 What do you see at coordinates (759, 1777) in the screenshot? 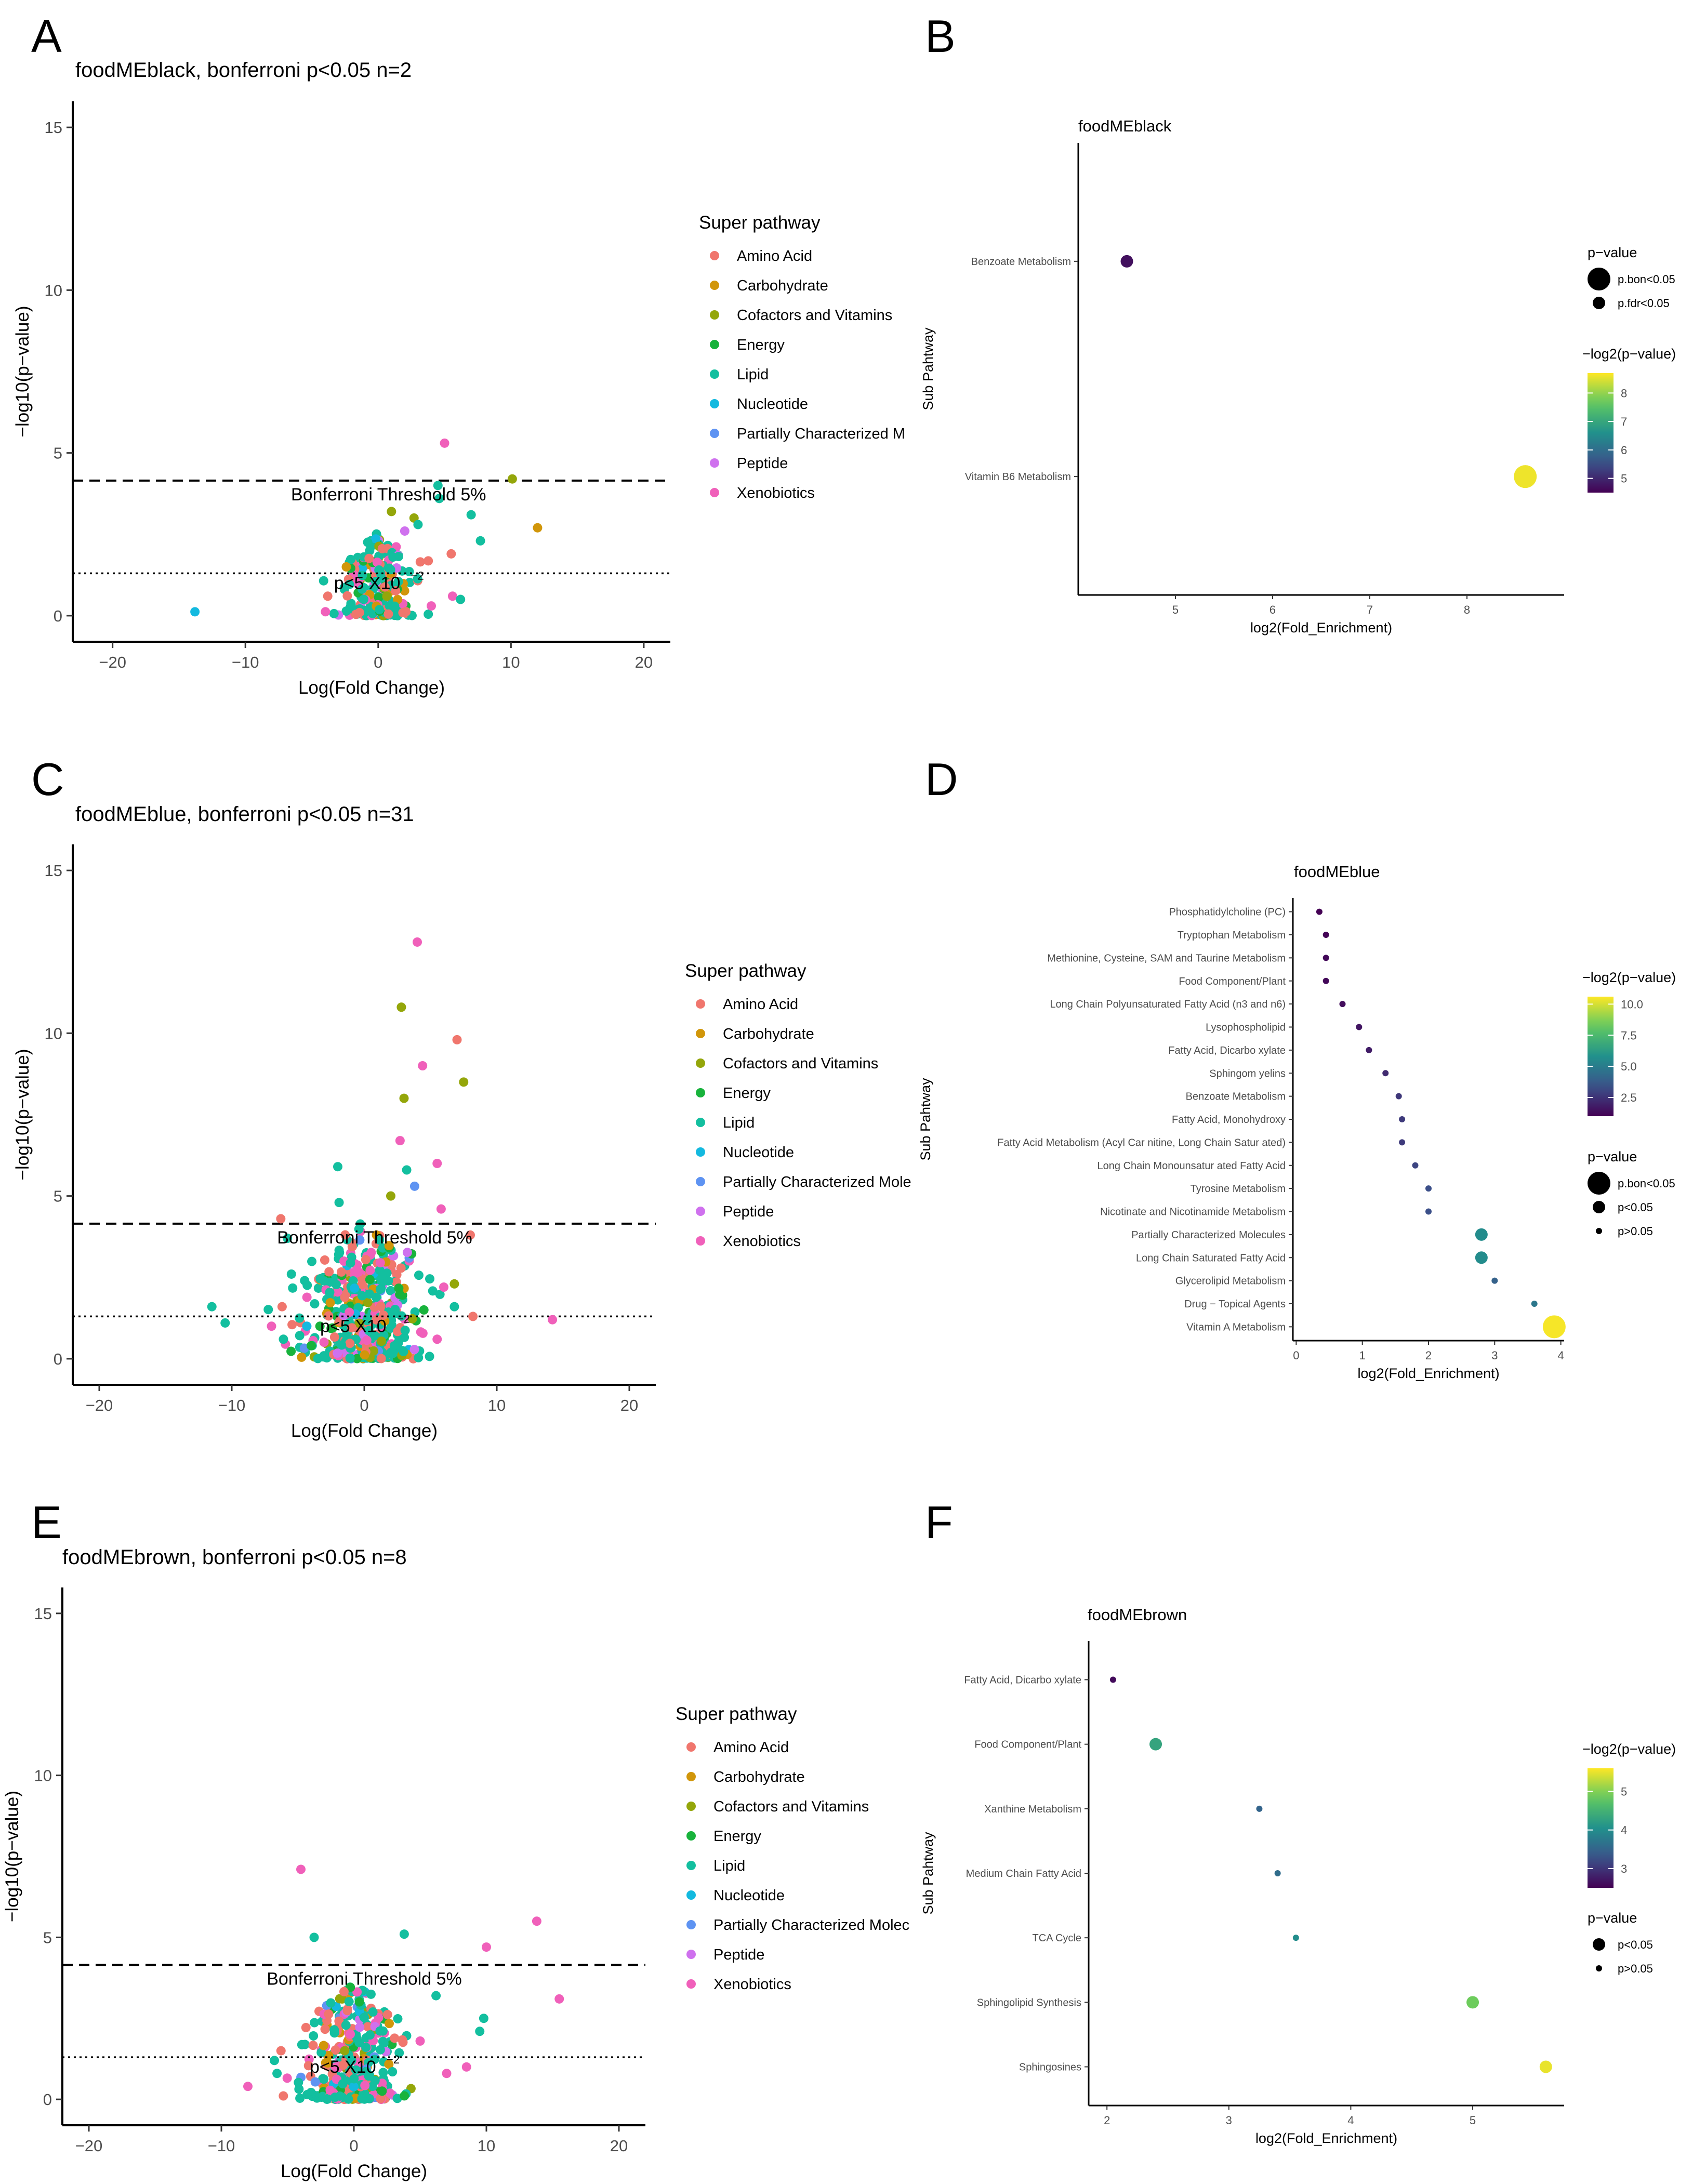
I see `legend-label: Carbohydrate` at bounding box center [759, 1777].